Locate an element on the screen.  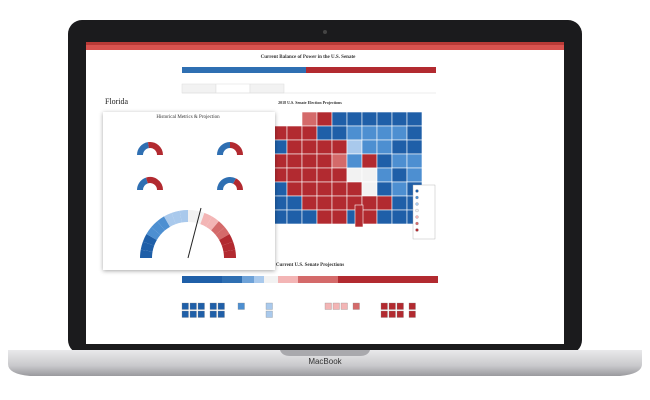
state-name: Florida is located at coordinates (117, 101).